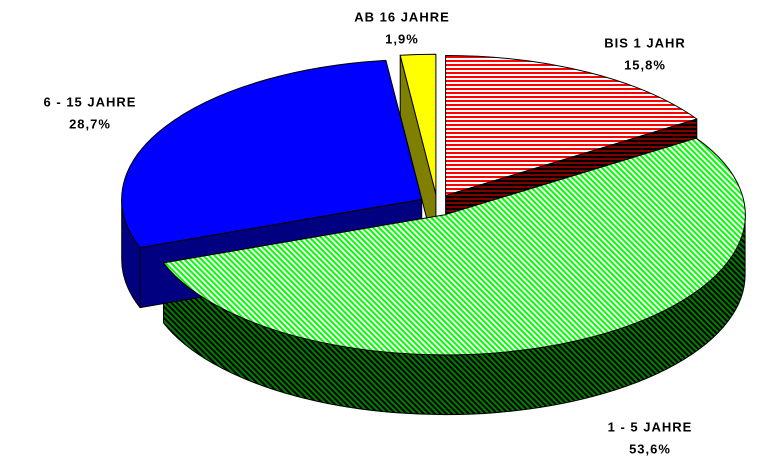 This screenshot has width=759, height=459. What do you see at coordinates (650, 426) in the screenshot?
I see `slice-label: 1 - 5 JAHRE` at bounding box center [650, 426].